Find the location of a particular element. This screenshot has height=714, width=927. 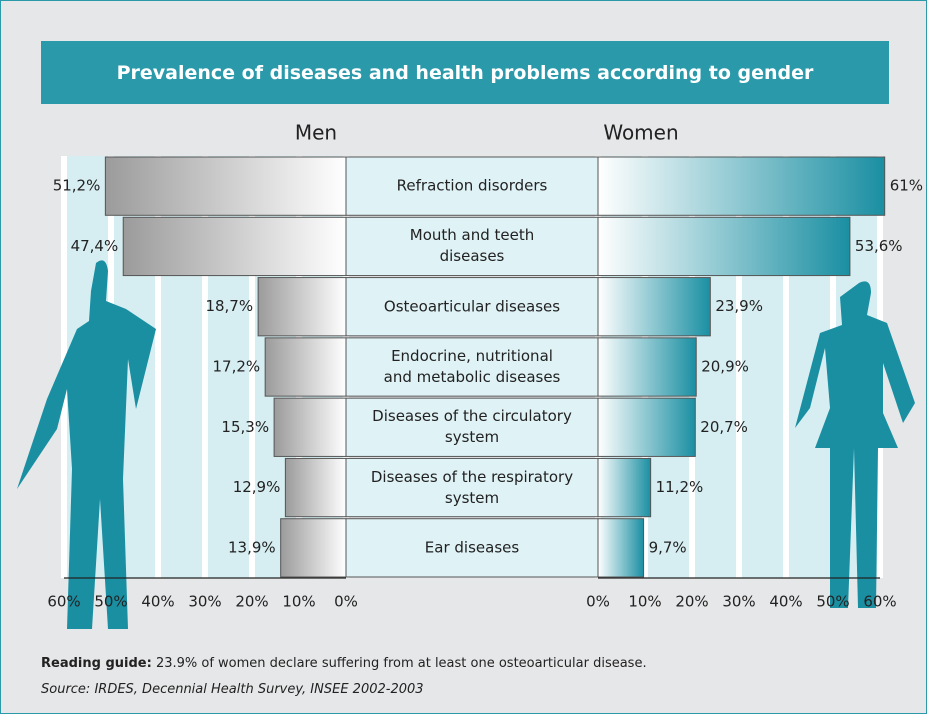

series-header: Women is located at coordinates (640, 133).